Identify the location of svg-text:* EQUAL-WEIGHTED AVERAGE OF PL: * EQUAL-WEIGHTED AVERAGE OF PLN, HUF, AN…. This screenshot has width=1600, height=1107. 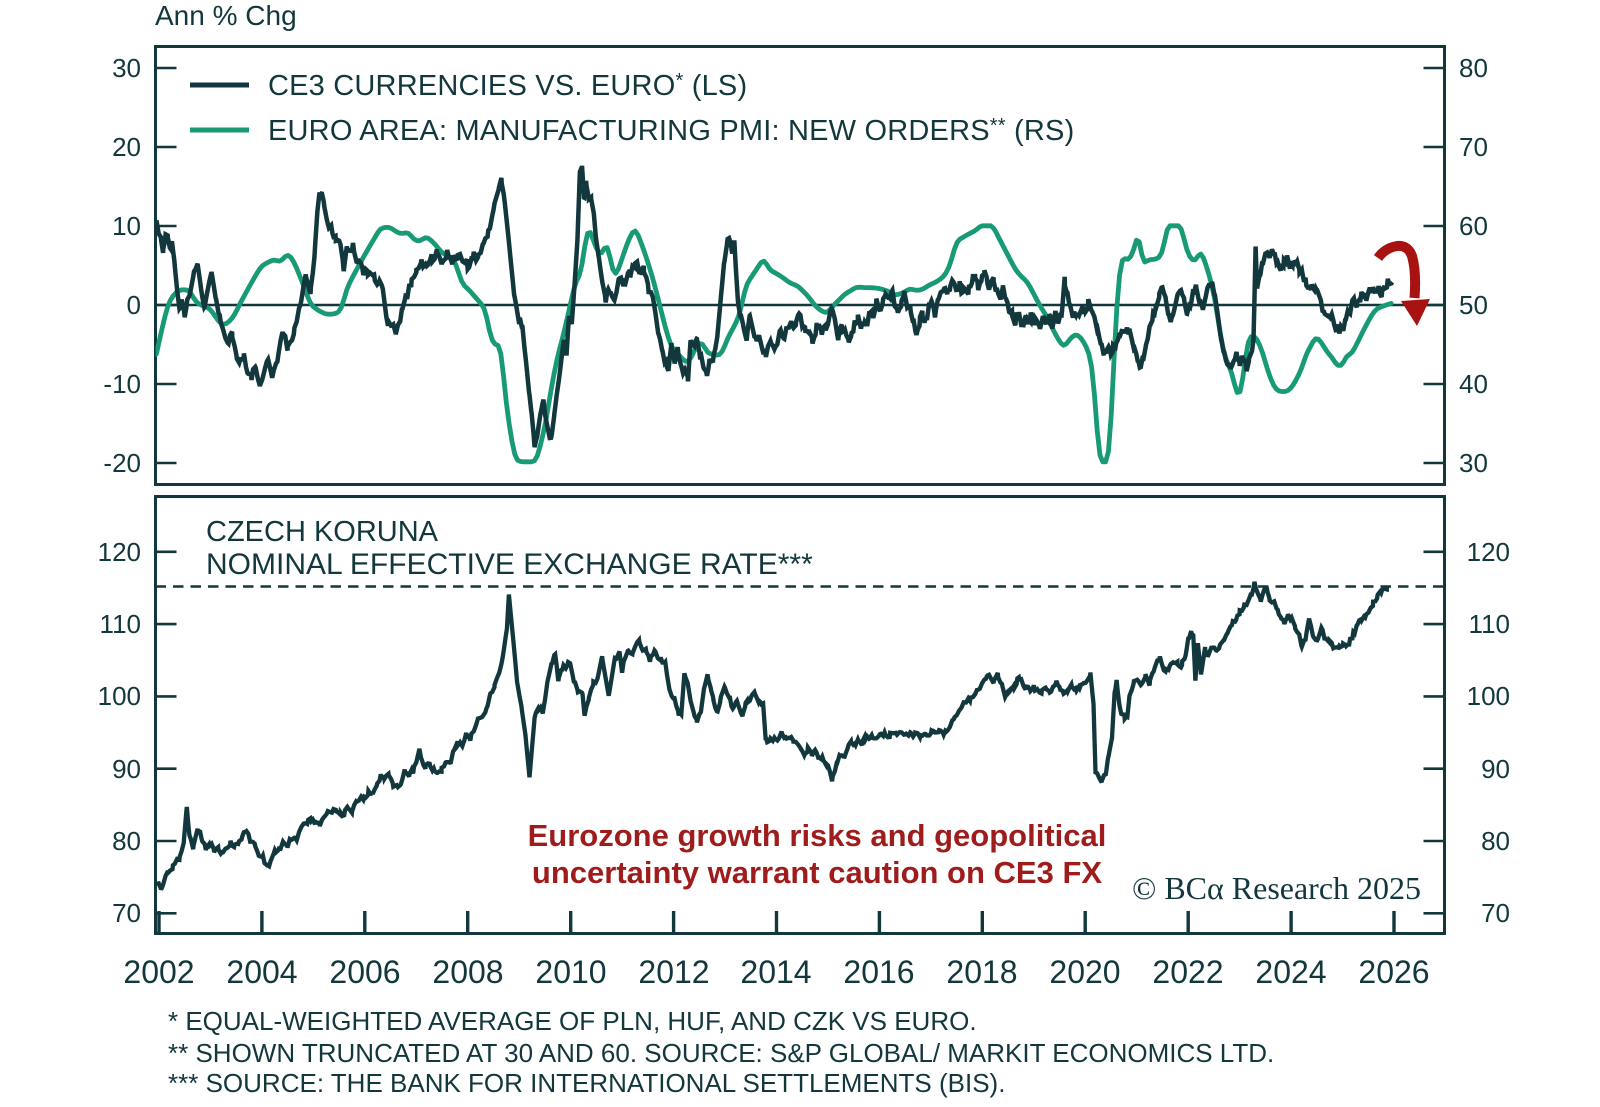
(572, 1021).